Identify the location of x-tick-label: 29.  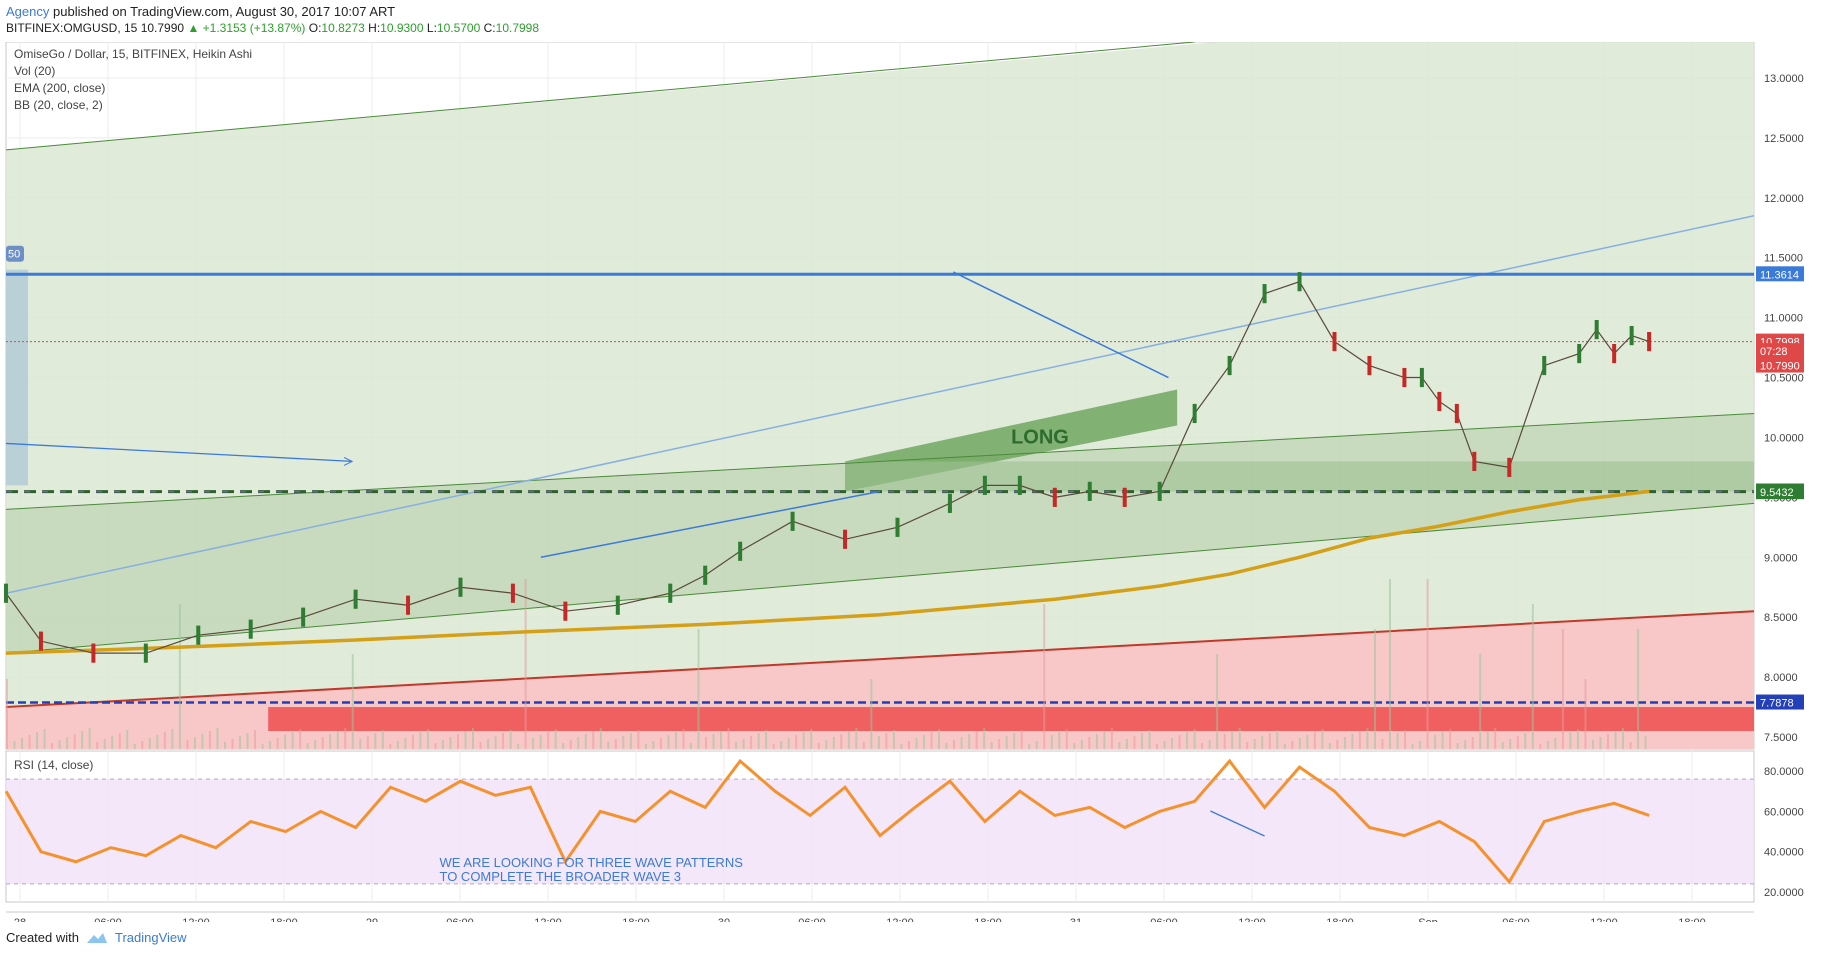
(372, 919).